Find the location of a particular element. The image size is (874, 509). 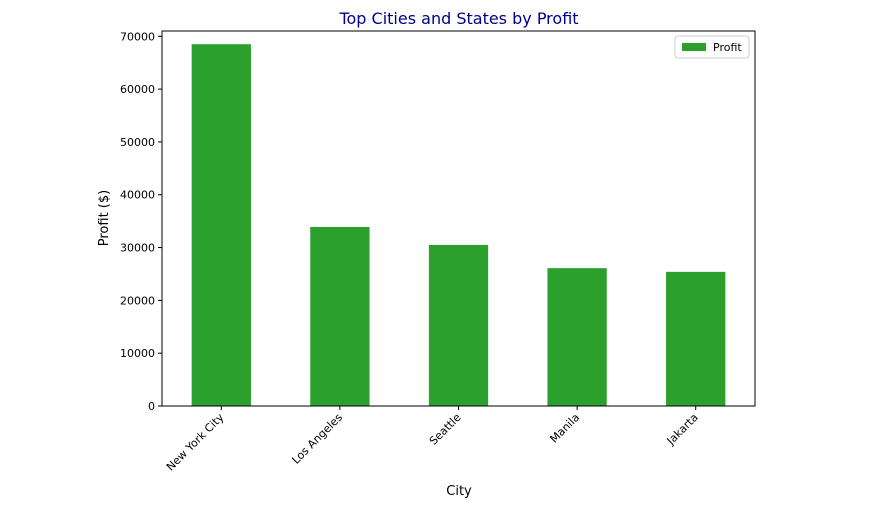

x-axis-label: City is located at coordinates (459, 491).